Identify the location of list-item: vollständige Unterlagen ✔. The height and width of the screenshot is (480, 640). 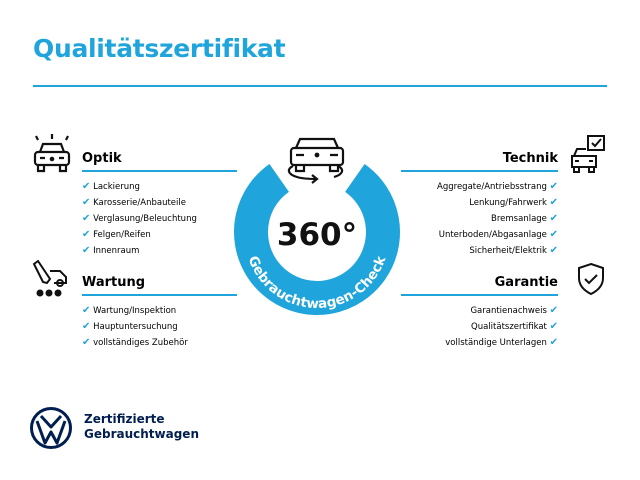
(501, 342).